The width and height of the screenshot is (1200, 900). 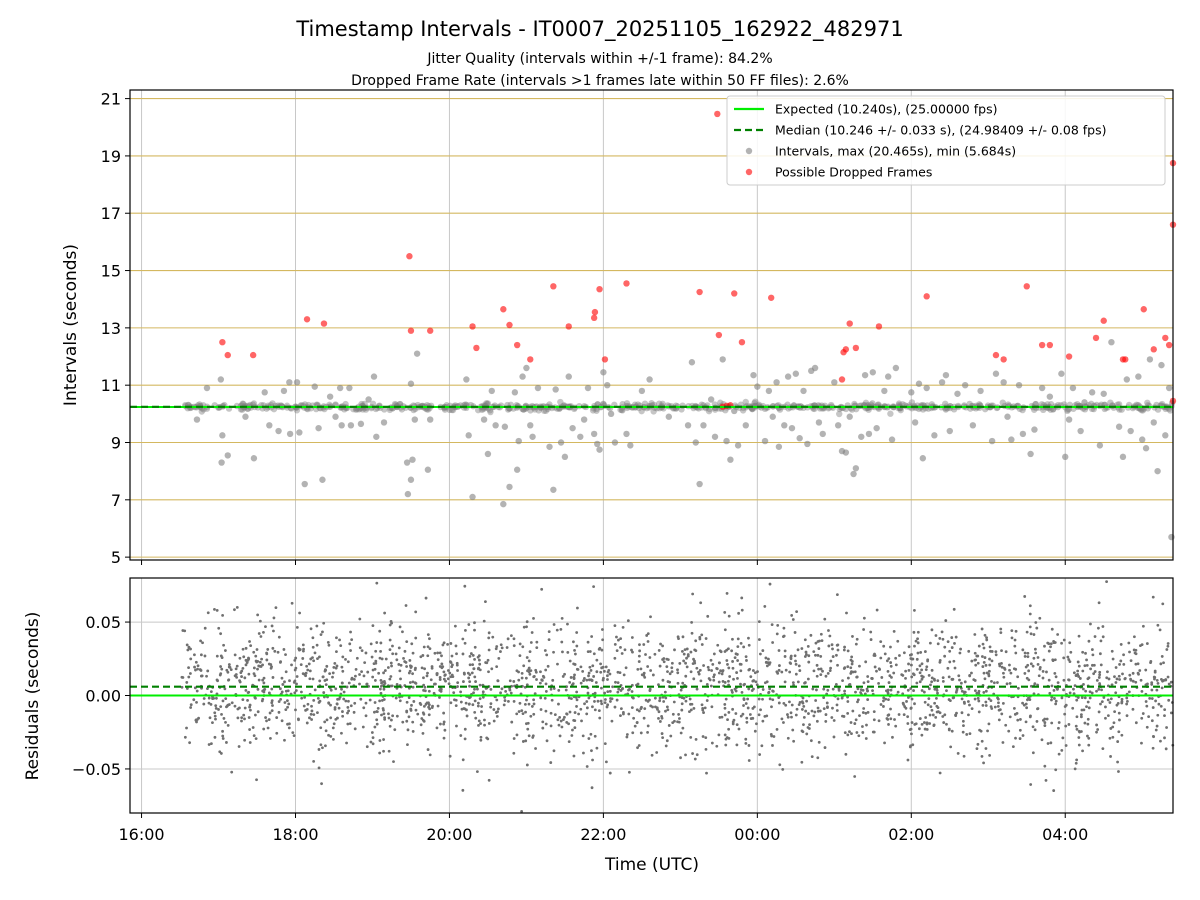 I want to click on legend-intervals-swatch, so click(x=749, y=151).